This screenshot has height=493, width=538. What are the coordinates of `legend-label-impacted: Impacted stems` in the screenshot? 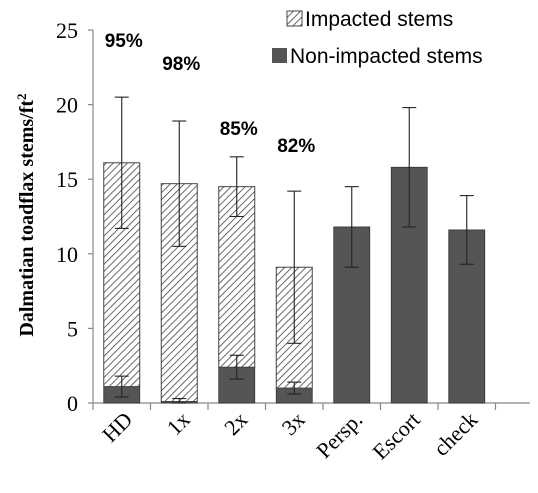 It's located at (379, 19).